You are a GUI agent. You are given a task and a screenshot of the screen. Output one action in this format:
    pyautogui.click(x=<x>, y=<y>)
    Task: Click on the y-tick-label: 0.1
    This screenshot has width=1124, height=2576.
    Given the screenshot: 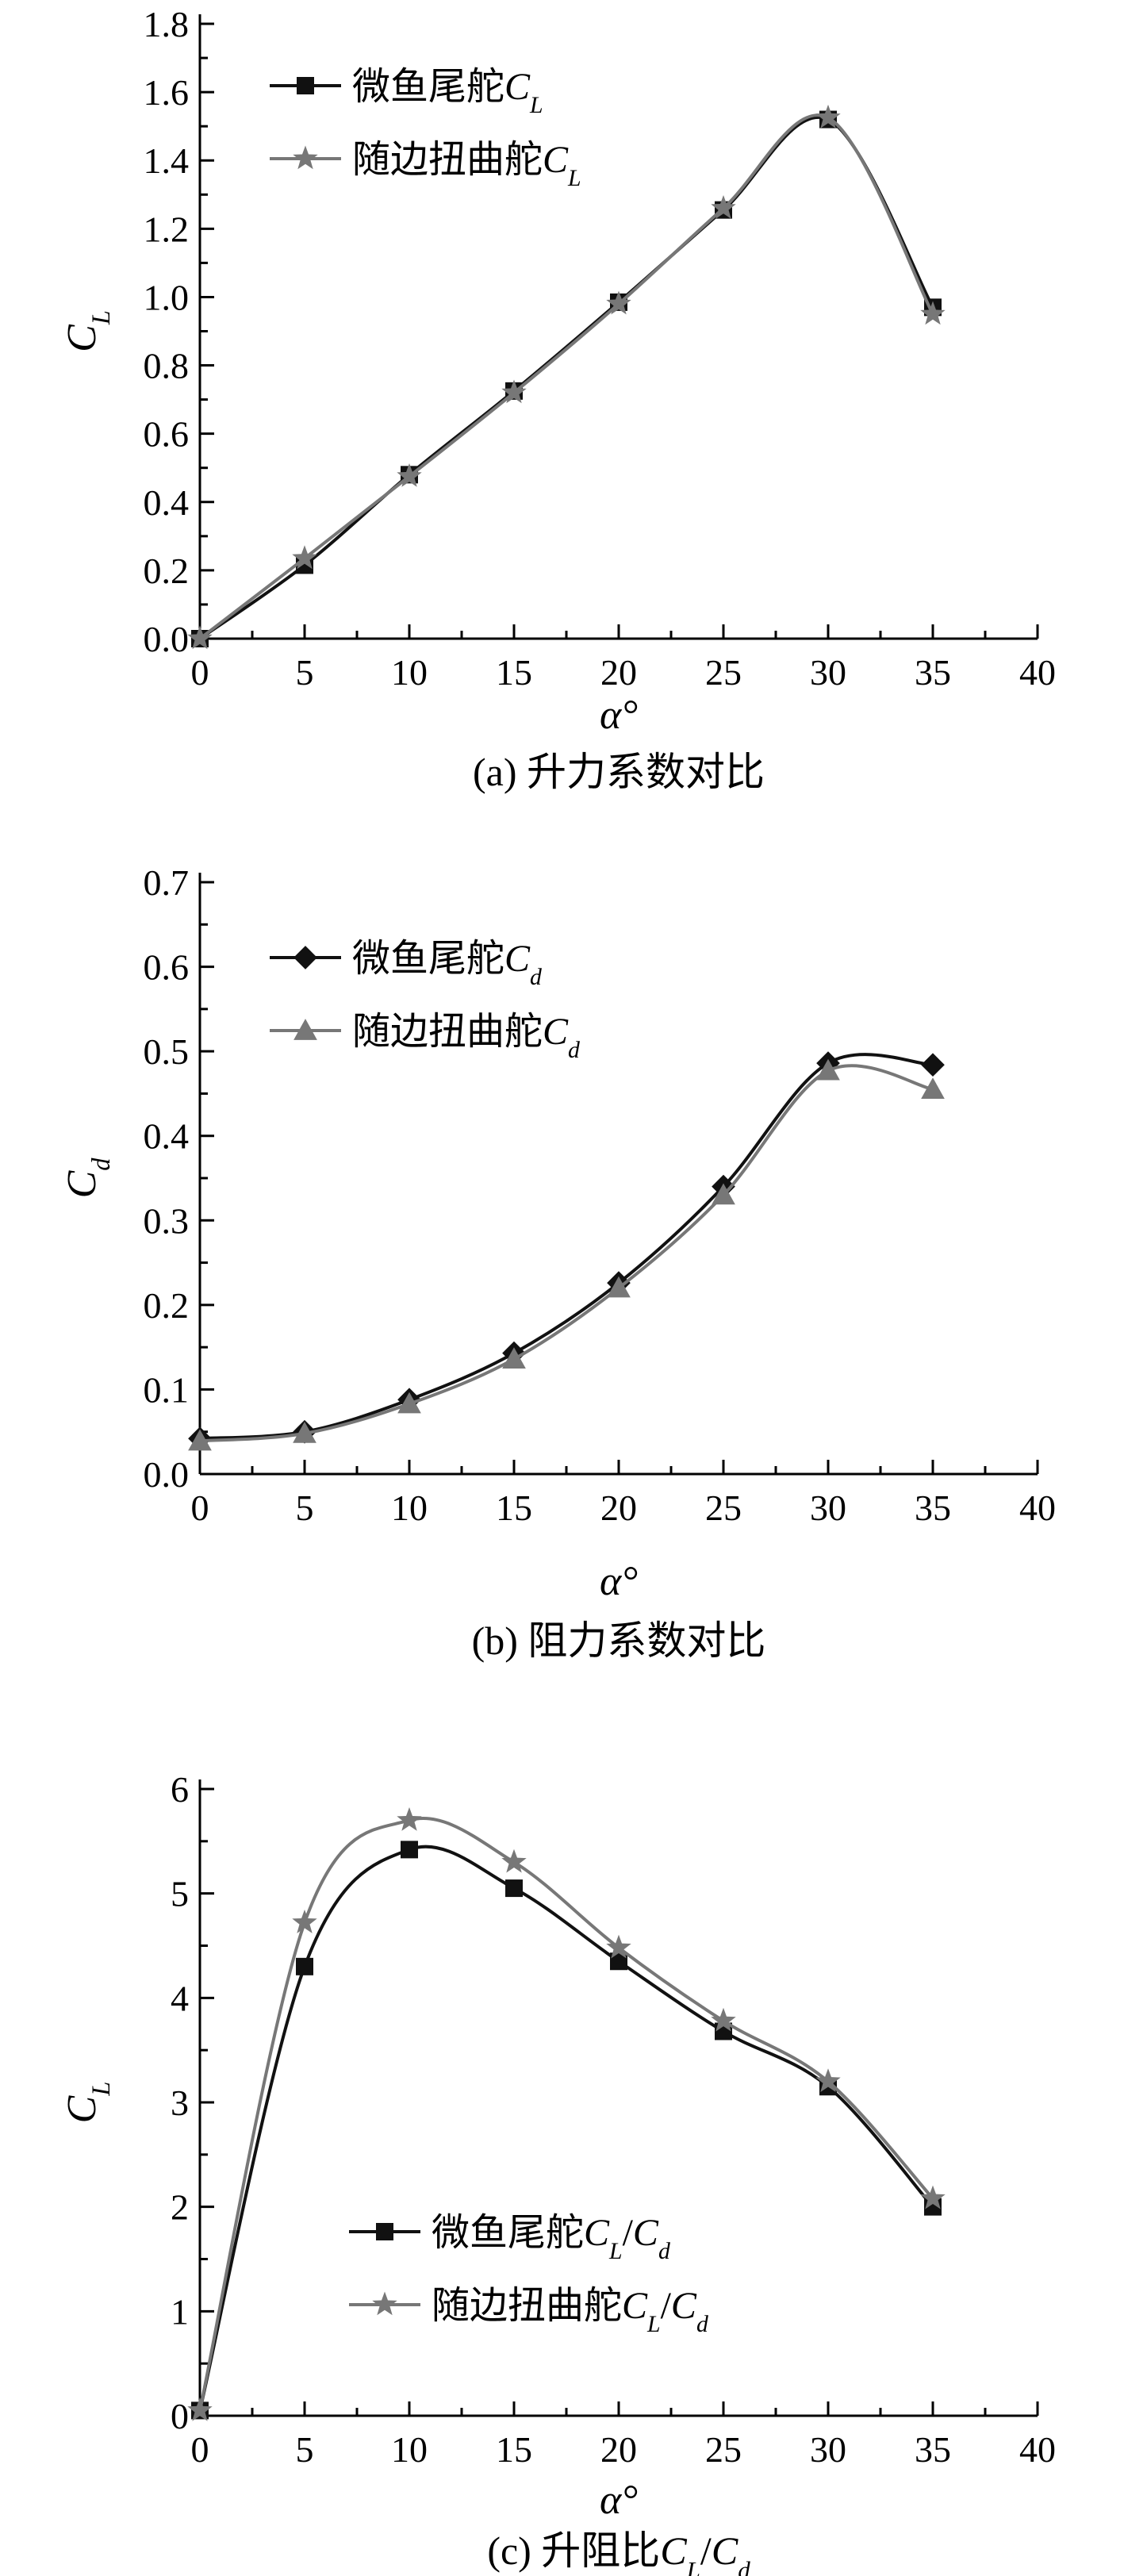 What is the action you would take?
    pyautogui.click(x=167, y=1389)
    